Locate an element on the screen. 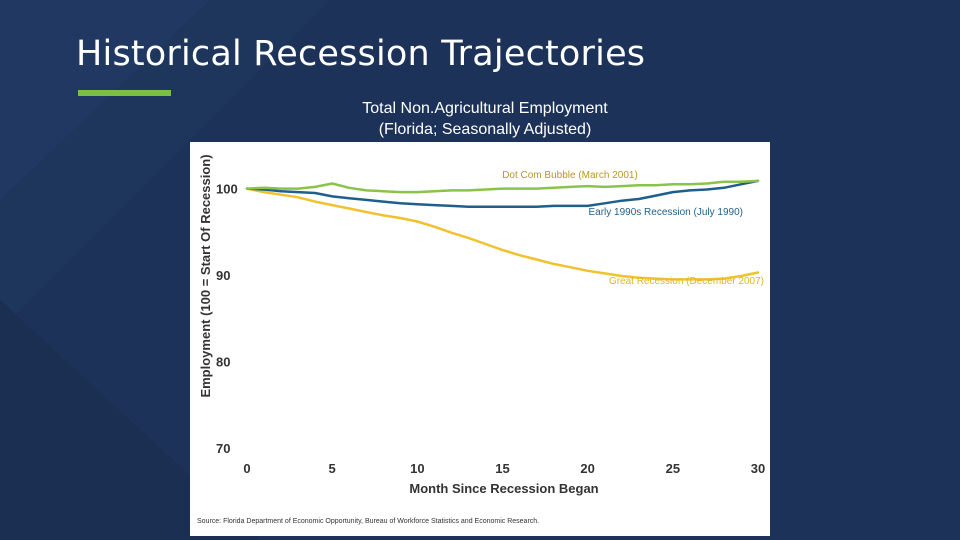  y-tick-label: 70 is located at coordinates (223, 448).